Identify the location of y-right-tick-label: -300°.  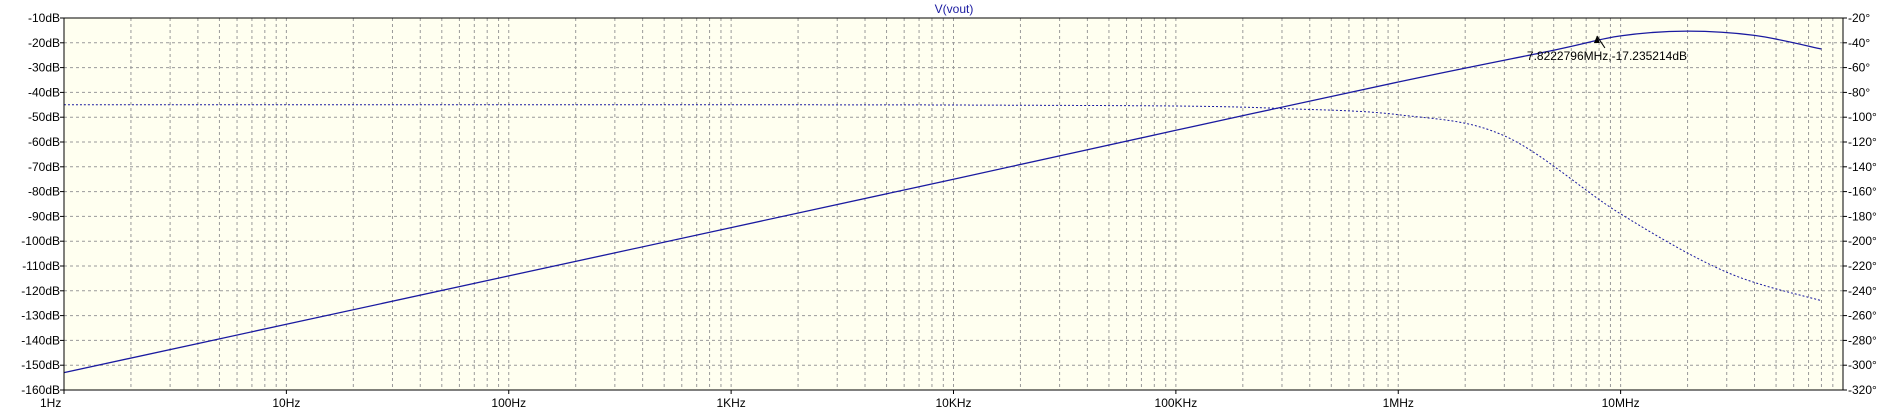
(1862, 365).